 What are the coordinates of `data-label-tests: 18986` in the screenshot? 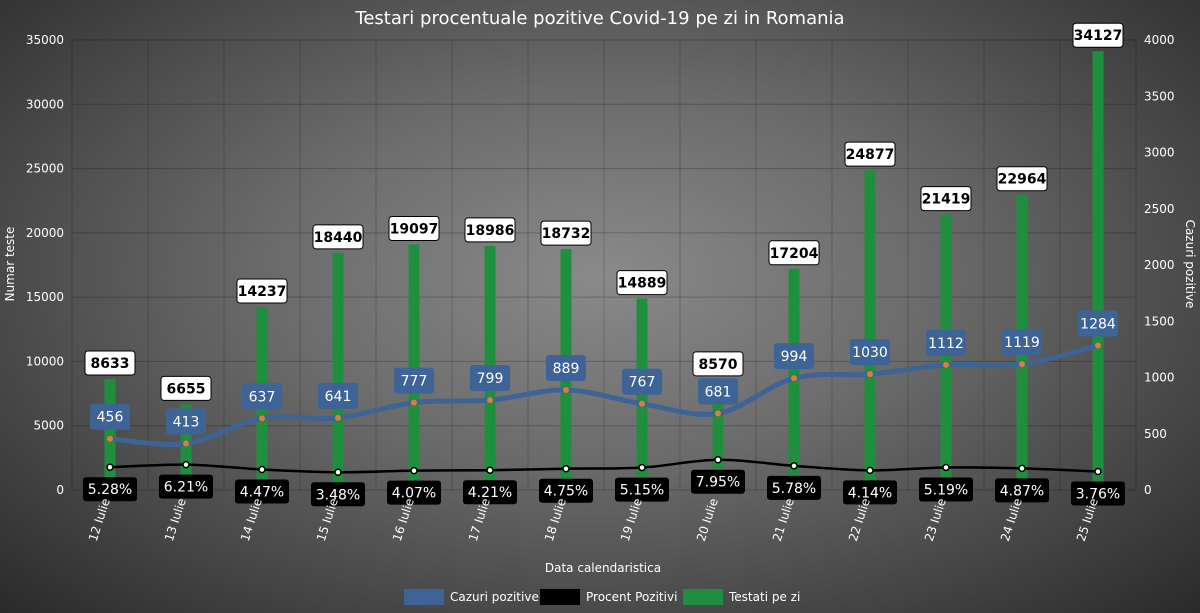 It's located at (490, 231).